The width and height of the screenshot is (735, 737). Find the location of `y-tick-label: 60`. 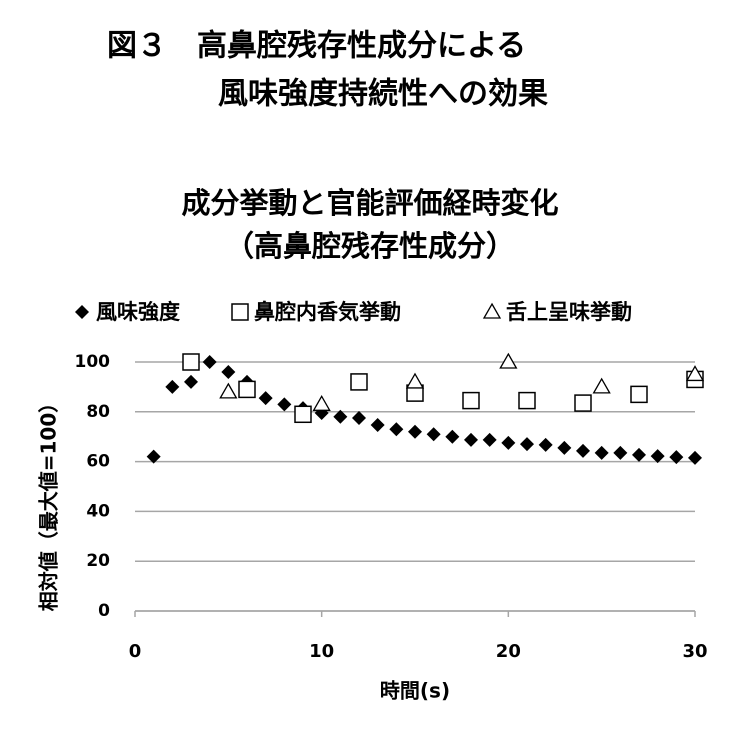

y-tick-label: 60 is located at coordinates (98, 462).